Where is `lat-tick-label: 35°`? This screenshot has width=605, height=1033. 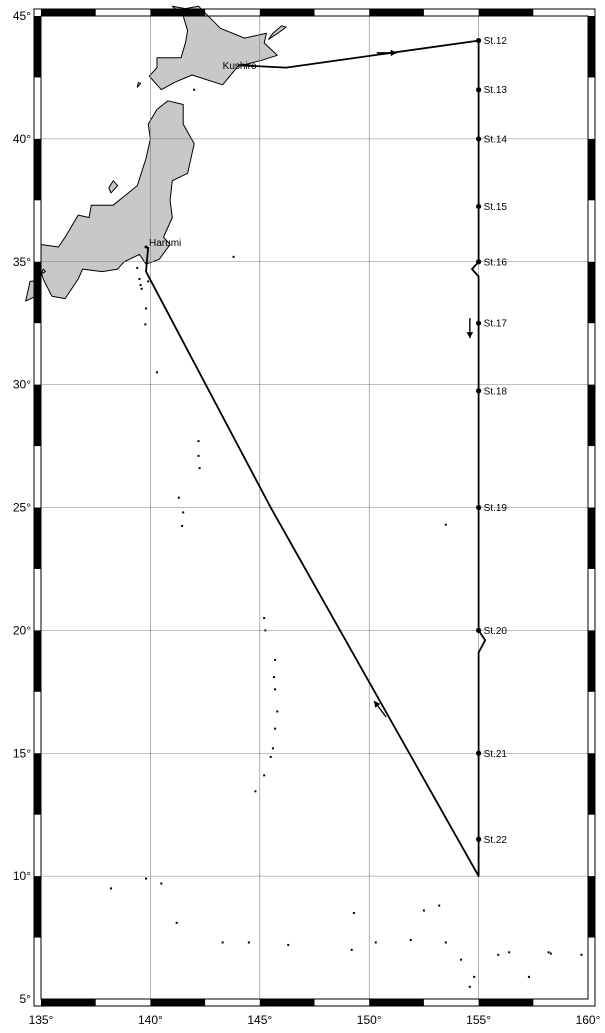
lat-tick-label: 35° is located at coordinates (22, 262).